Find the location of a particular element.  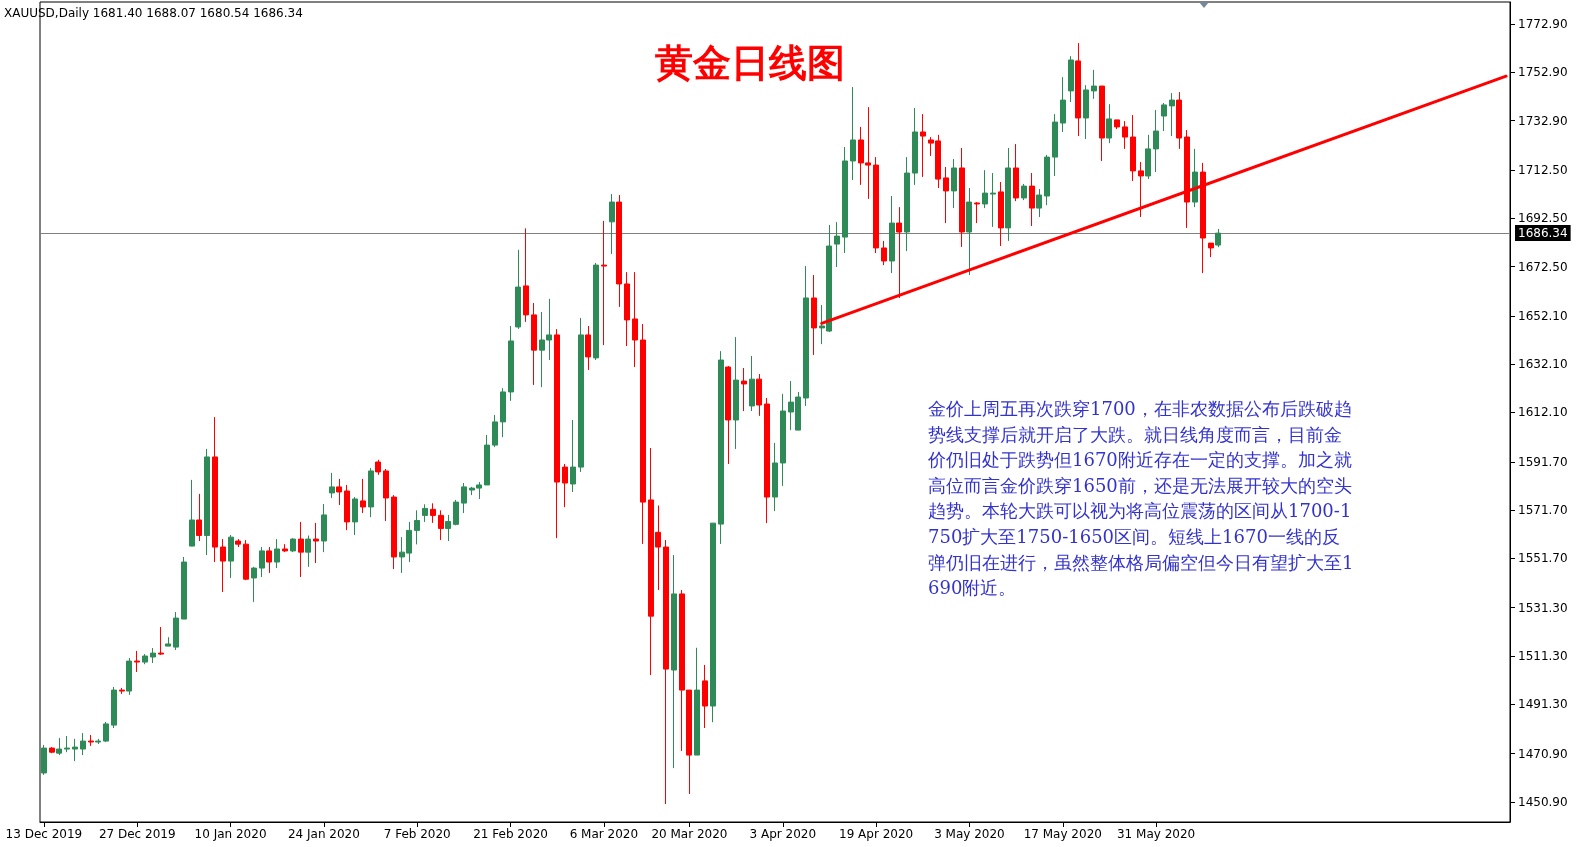

x-tick-label: 17 May 2020 is located at coordinates (1062, 834).